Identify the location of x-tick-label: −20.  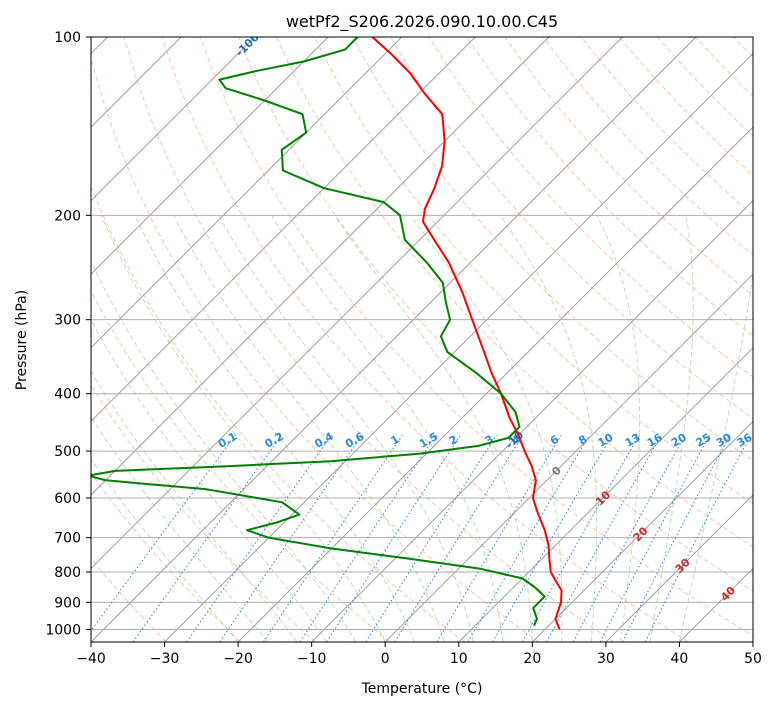
(238, 659).